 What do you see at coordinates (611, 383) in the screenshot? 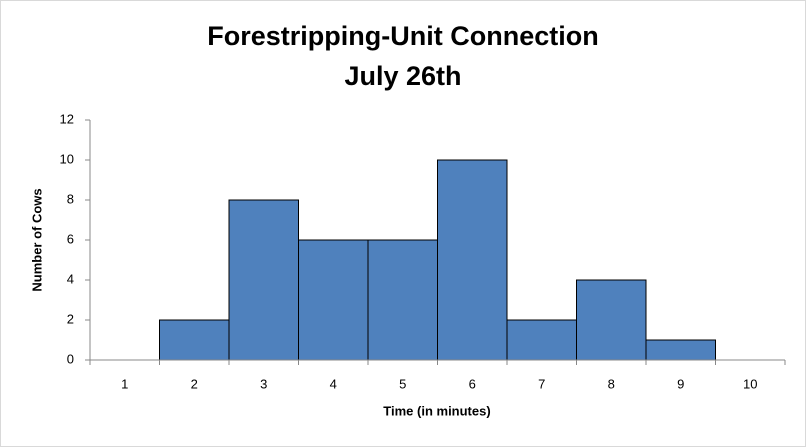
I see `x-tick-label: 8` at bounding box center [611, 383].